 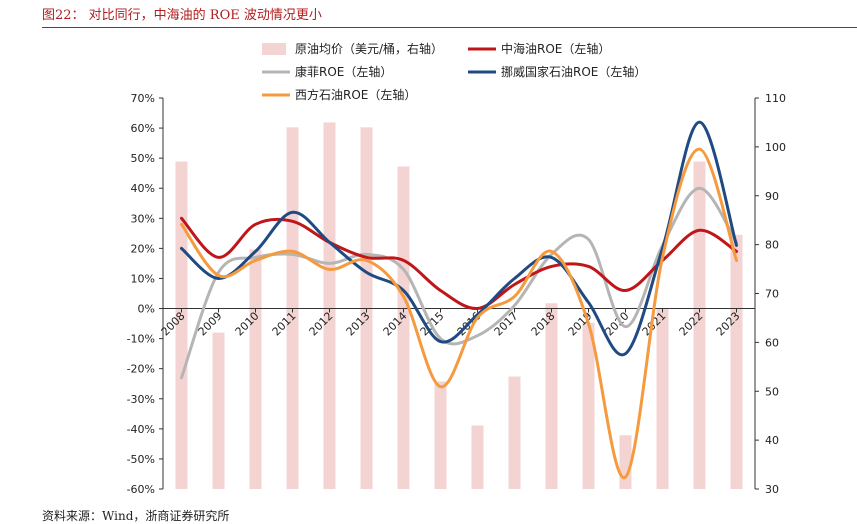 I want to click on left-tick-label: -20%, so click(x=141, y=369).